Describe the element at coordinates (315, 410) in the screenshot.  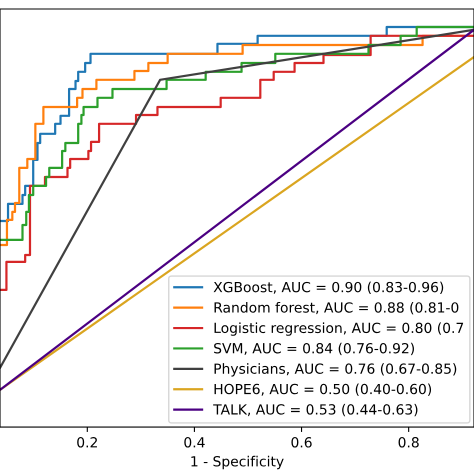
I see `legend-label: TALK, AUC = 0.53 (0.44-0.63)` at that location.